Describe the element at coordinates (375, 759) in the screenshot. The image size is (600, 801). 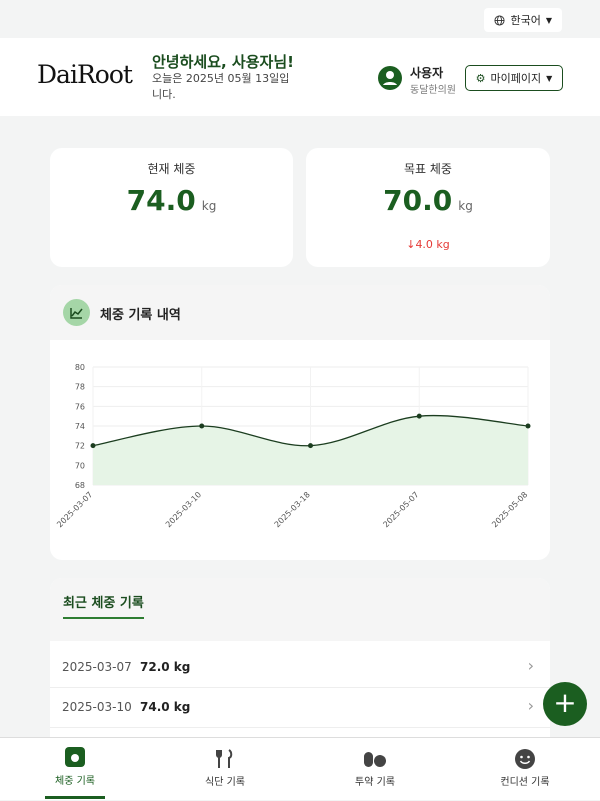
I see `pills-icon` at that location.